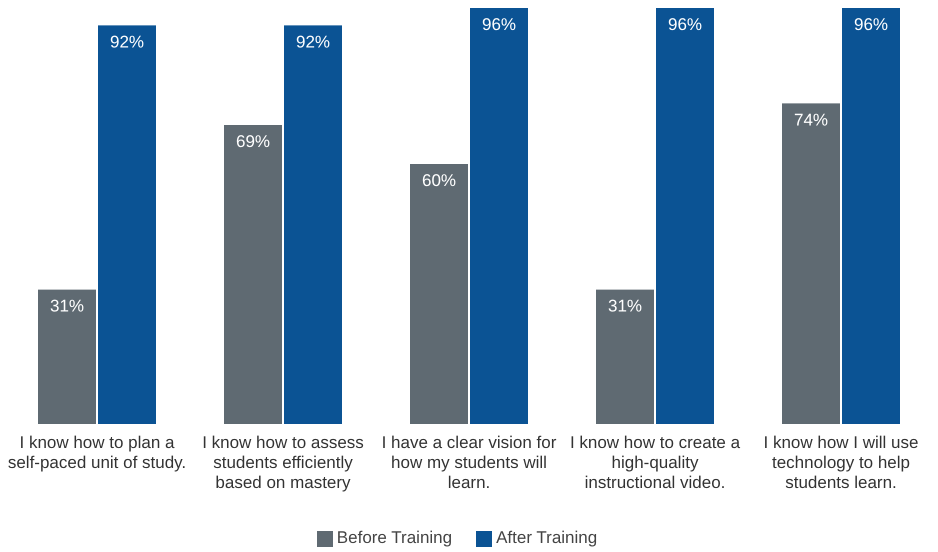 The height and width of the screenshot is (552, 938). What do you see at coordinates (253, 142) in the screenshot?
I see `data-label: 69%` at bounding box center [253, 142].